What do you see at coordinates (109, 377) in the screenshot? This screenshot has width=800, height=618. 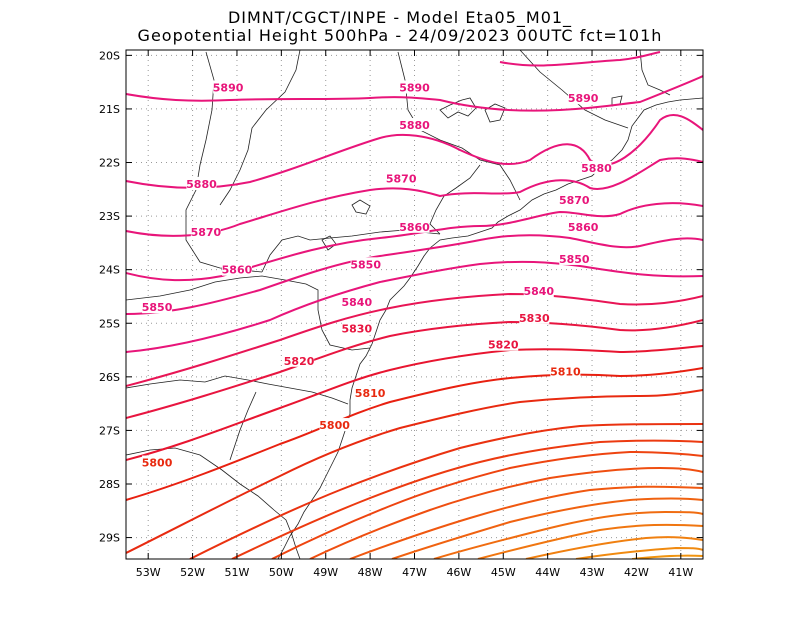 I see `lat-tick-label: 26S` at bounding box center [109, 377].